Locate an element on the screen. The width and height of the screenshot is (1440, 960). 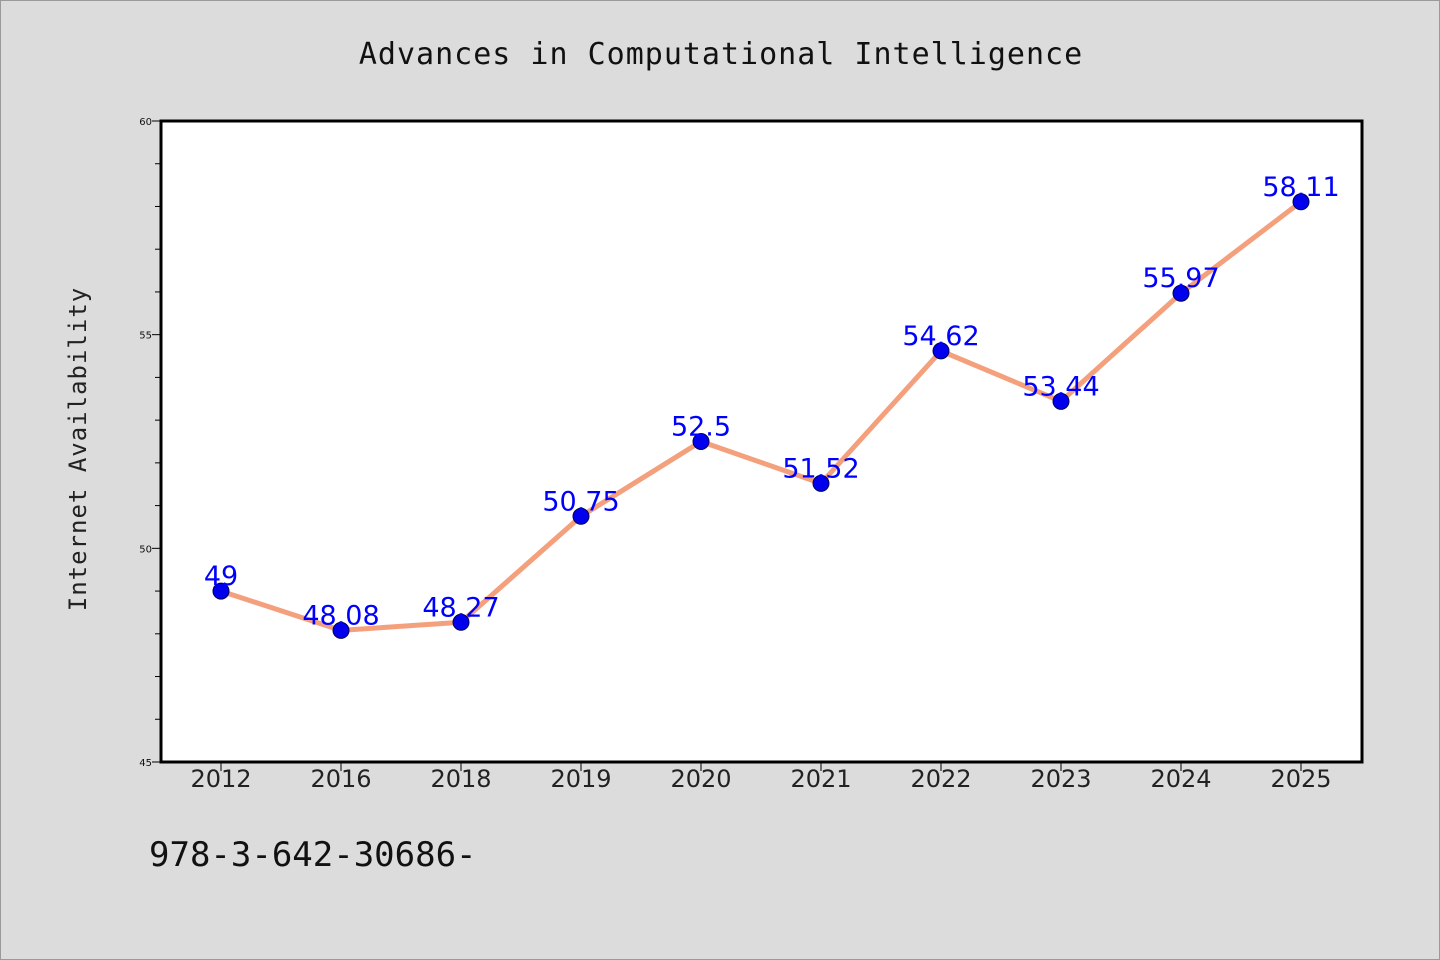
data-point-label: 48.27 is located at coordinates (460, 607).